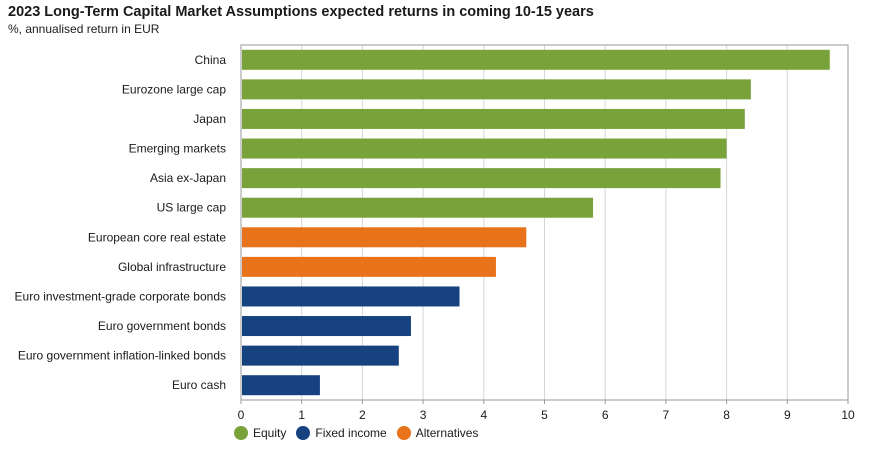 Image resolution: width=869 pixels, height=459 pixels. I want to click on category-label: Asia ex-Japan, so click(188, 178).